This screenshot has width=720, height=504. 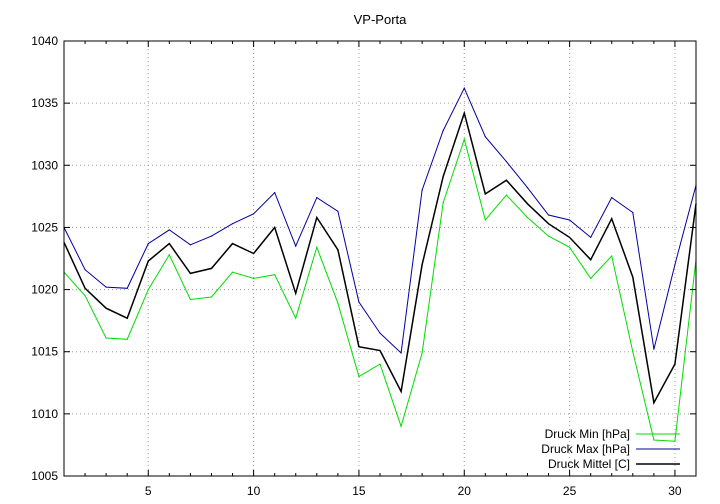 I want to click on legend-label-3: Druck Mittel [C], so click(x=589, y=464).